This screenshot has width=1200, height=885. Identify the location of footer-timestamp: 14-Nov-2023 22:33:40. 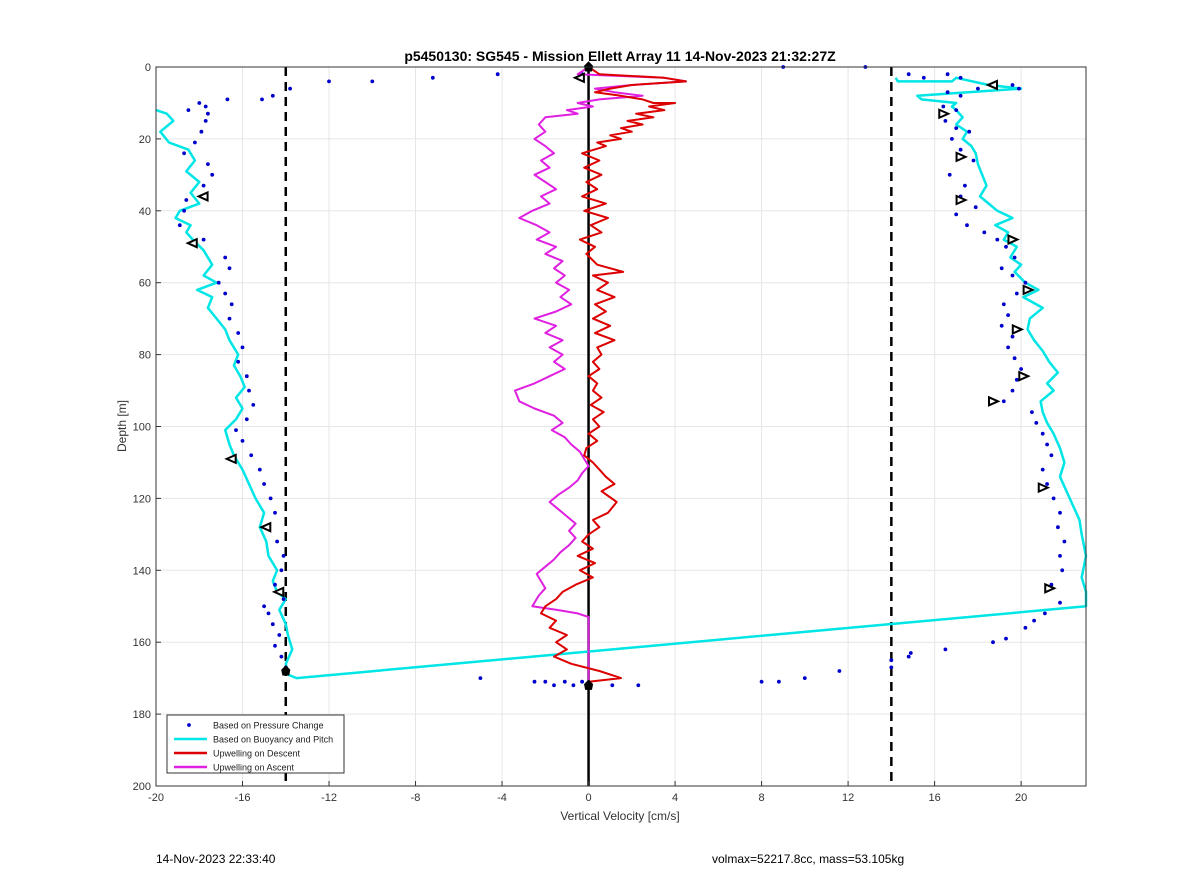
(216, 859).